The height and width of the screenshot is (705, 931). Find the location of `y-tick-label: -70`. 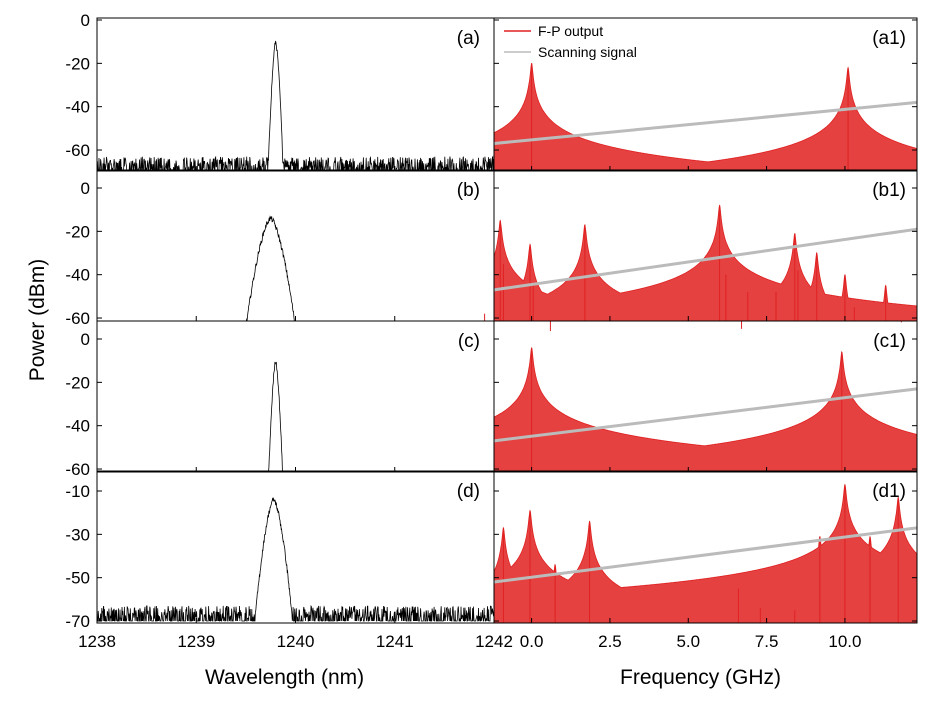

y-tick-label: -70 is located at coordinates (77, 621).